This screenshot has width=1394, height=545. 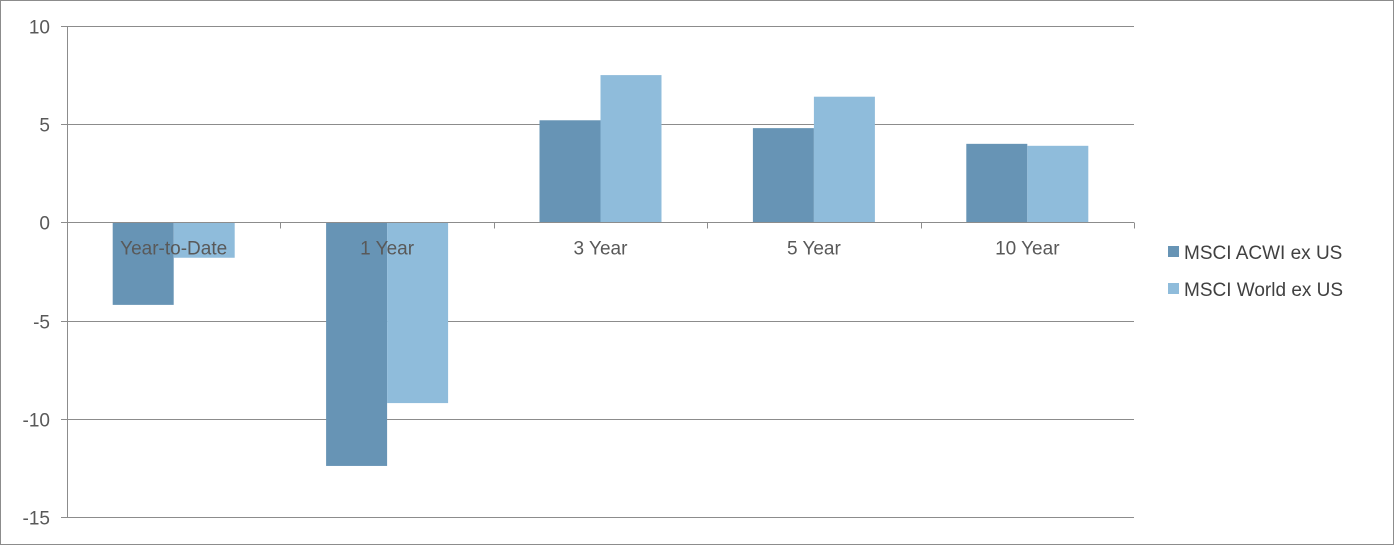 I want to click on category-label: Year-to-Date, so click(x=173, y=249).